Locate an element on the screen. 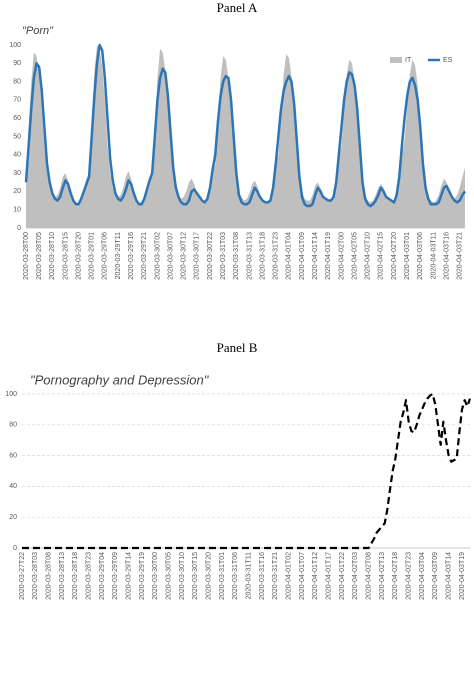 The image size is (474, 696). x-tick-label: 2020-04-02T08 is located at coordinates (369, 576).